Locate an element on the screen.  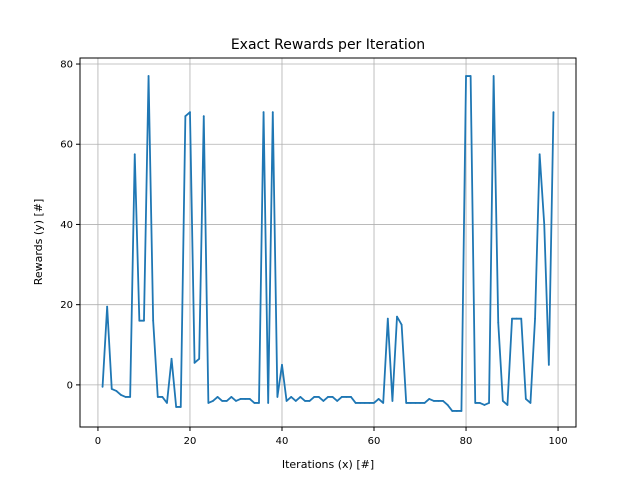
y-tick-label: 0 is located at coordinates (70, 385).